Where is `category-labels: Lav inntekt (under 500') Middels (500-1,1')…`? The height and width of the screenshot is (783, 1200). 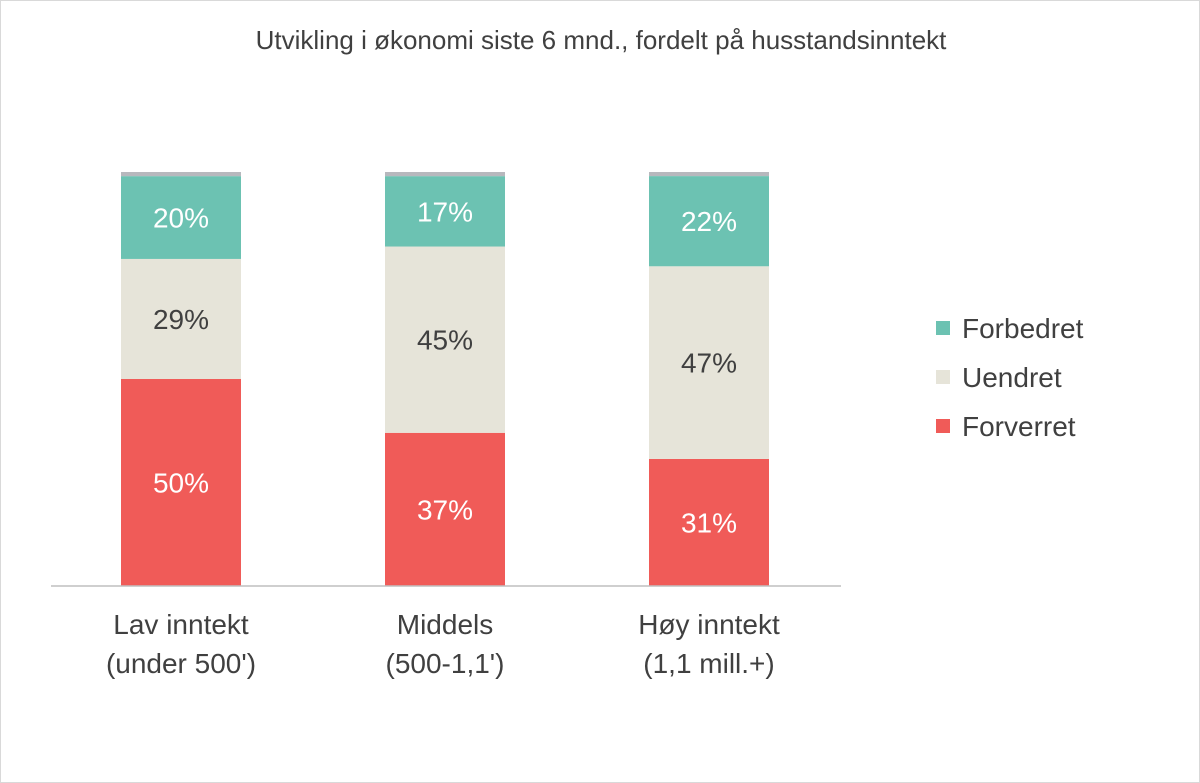 category-labels: Lav inntekt (under 500') Middels (500-1,1')… is located at coordinates (443, 644).